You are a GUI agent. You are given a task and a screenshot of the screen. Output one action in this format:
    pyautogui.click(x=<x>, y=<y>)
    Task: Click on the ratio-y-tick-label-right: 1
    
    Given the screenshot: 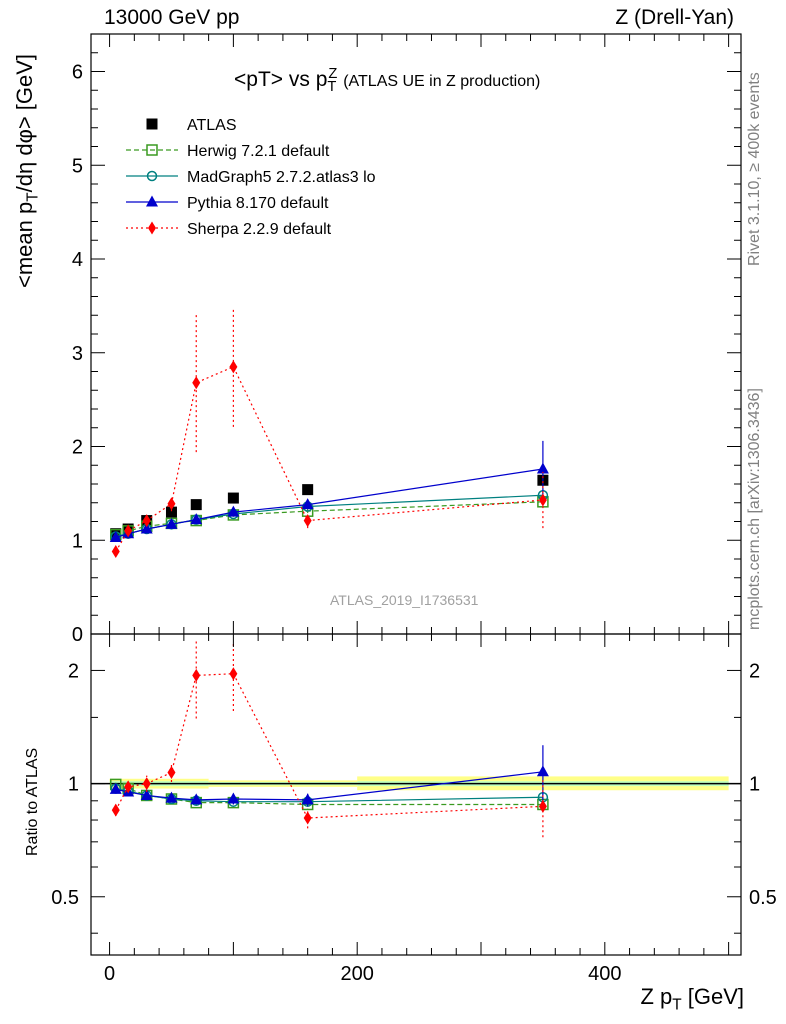 What is the action you would take?
    pyautogui.click(x=754, y=785)
    